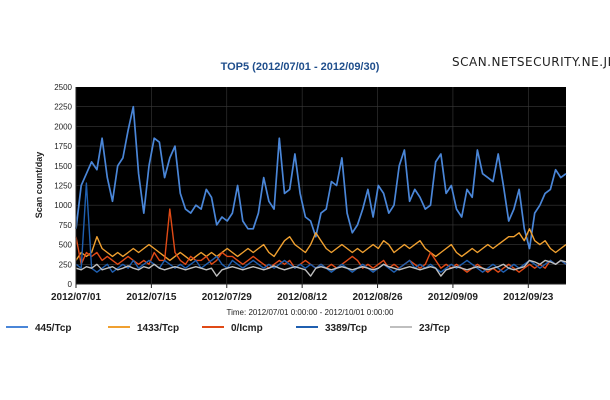 The image size is (610, 400). Describe the element at coordinates (158, 328) in the screenshot. I see `legend-label: 1433/Tcp` at that location.